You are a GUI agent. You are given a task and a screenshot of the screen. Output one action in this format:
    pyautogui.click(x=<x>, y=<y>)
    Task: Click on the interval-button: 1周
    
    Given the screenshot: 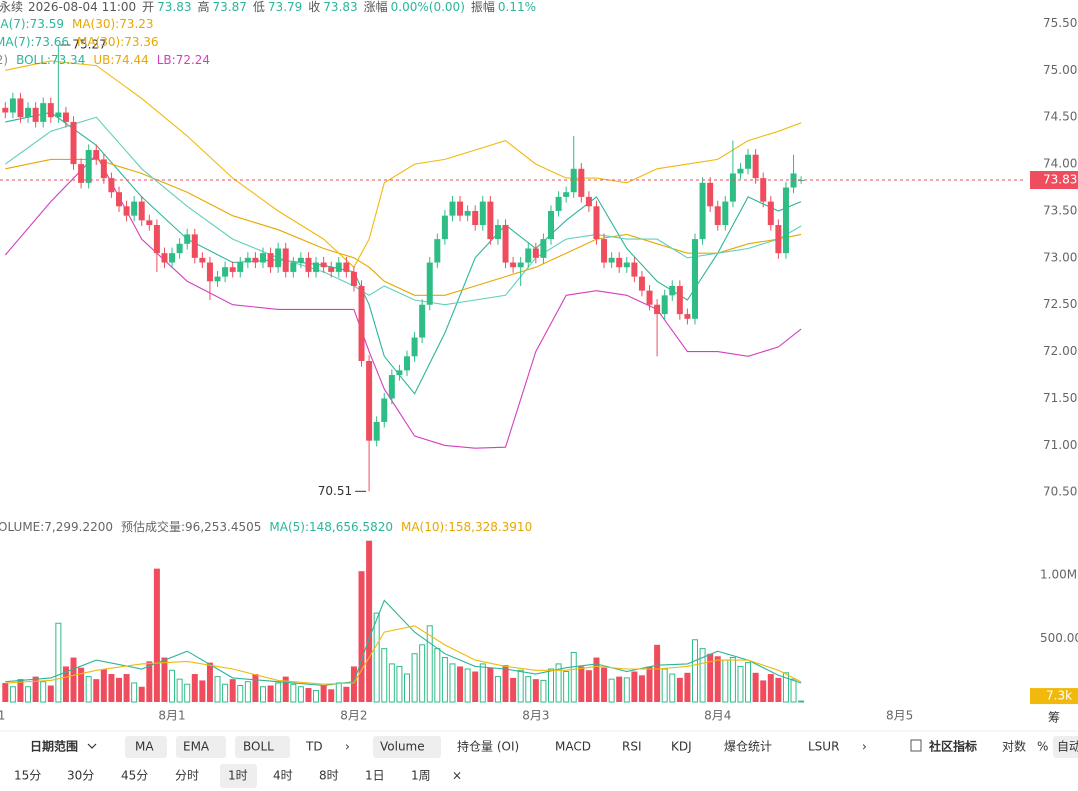 What is the action you would take?
    pyautogui.click(x=421, y=776)
    